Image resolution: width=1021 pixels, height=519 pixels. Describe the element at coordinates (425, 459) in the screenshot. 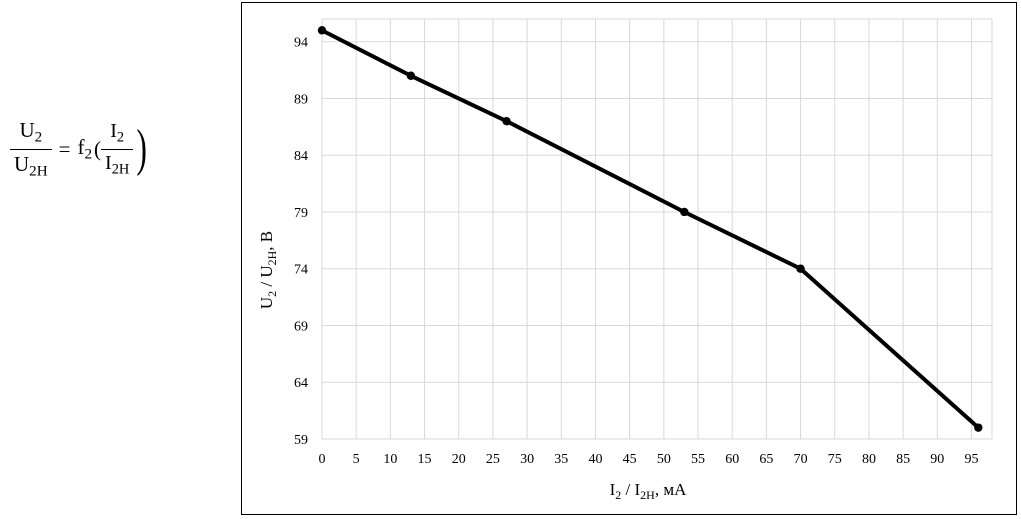

I see `x-tick-label: 15` at that location.